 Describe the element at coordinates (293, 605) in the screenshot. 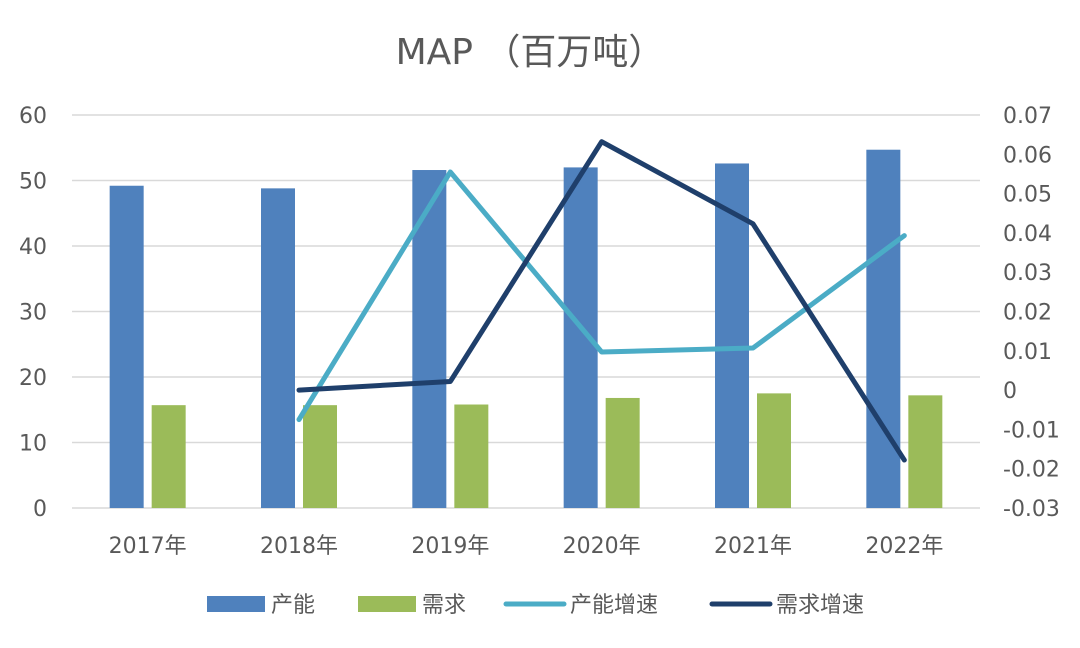

I see `legend-label: 产能` at that location.